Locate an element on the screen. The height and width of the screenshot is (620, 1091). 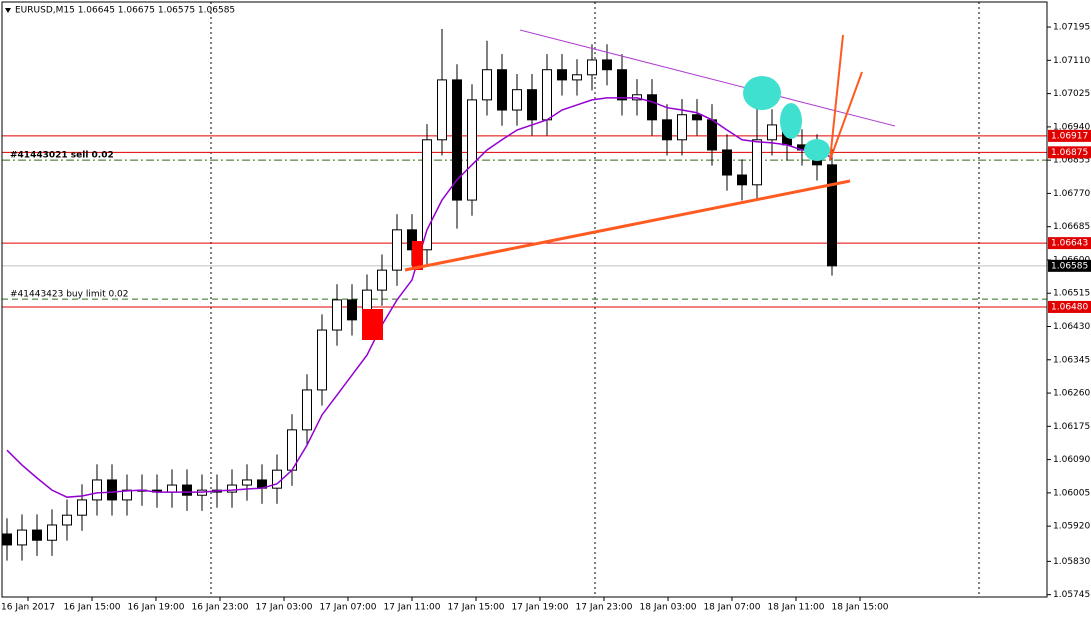
y-tick-label: 1.06855 is located at coordinates (1071, 161).